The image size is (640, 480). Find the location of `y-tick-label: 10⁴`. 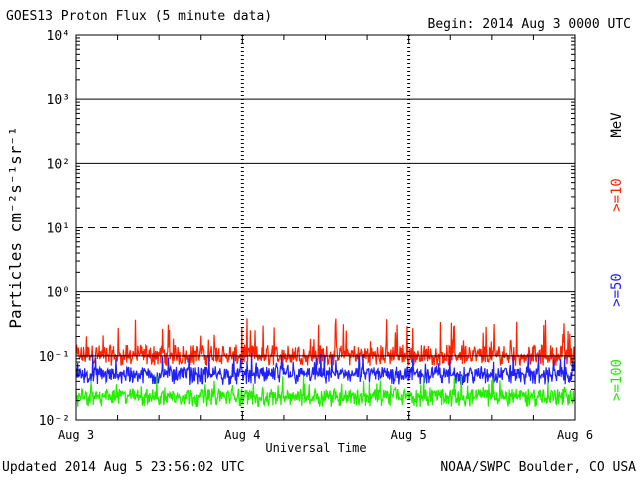

y-tick-label: 10⁴ is located at coordinates (58, 36).